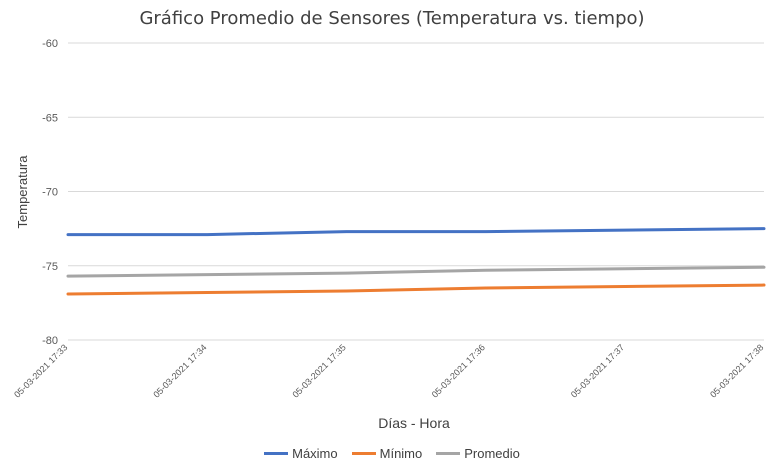 This screenshot has width=784, height=465. Describe the element at coordinates (597, 370) in the screenshot. I see `x-tick-label: 05-03-2021 17:37` at that location.